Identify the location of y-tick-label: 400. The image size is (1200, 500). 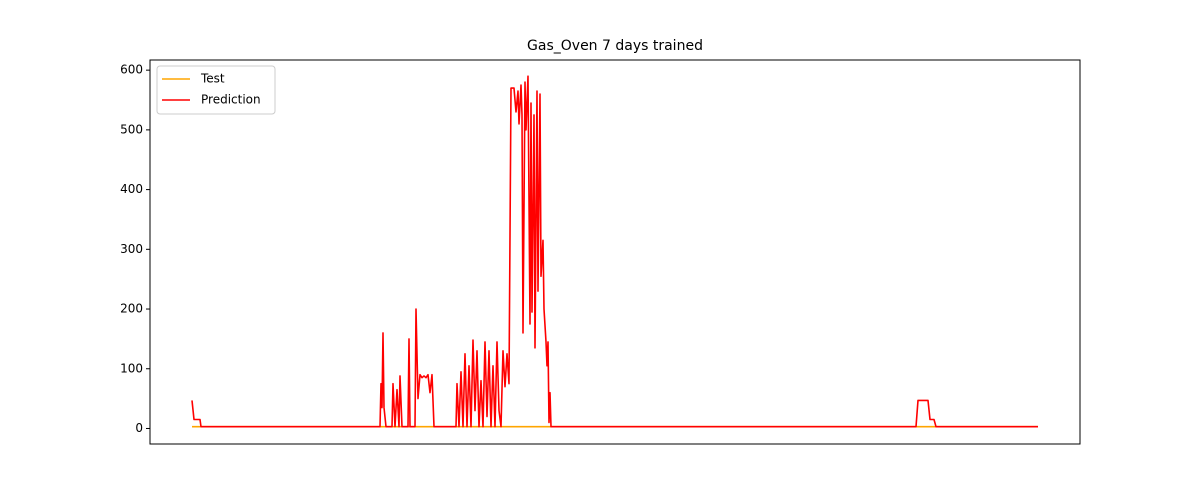
(131, 189).